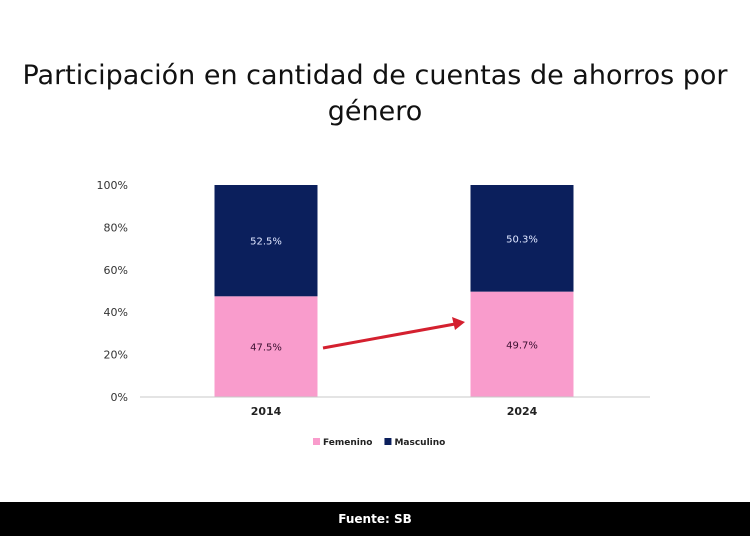 Image resolution: width=750 pixels, height=536 pixels. Describe the element at coordinates (522, 411) in the screenshot. I see `x-tick-label: 2024` at that location.